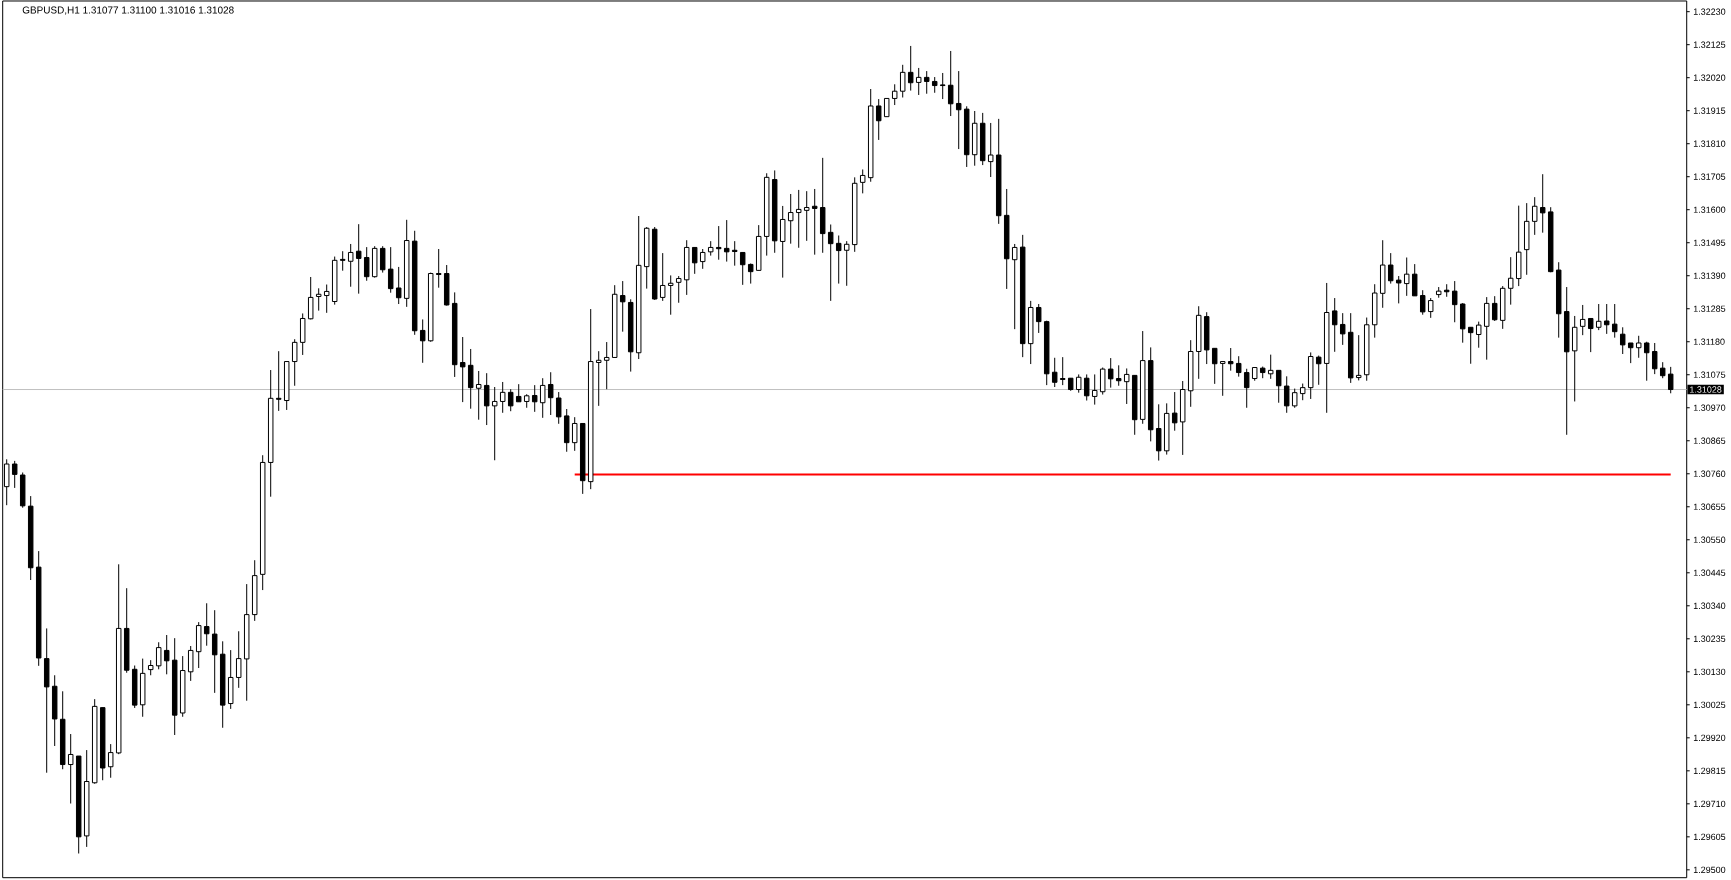 The height and width of the screenshot is (880, 1731). I want to click on y-tick-label: 1.30655, so click(1709, 506).